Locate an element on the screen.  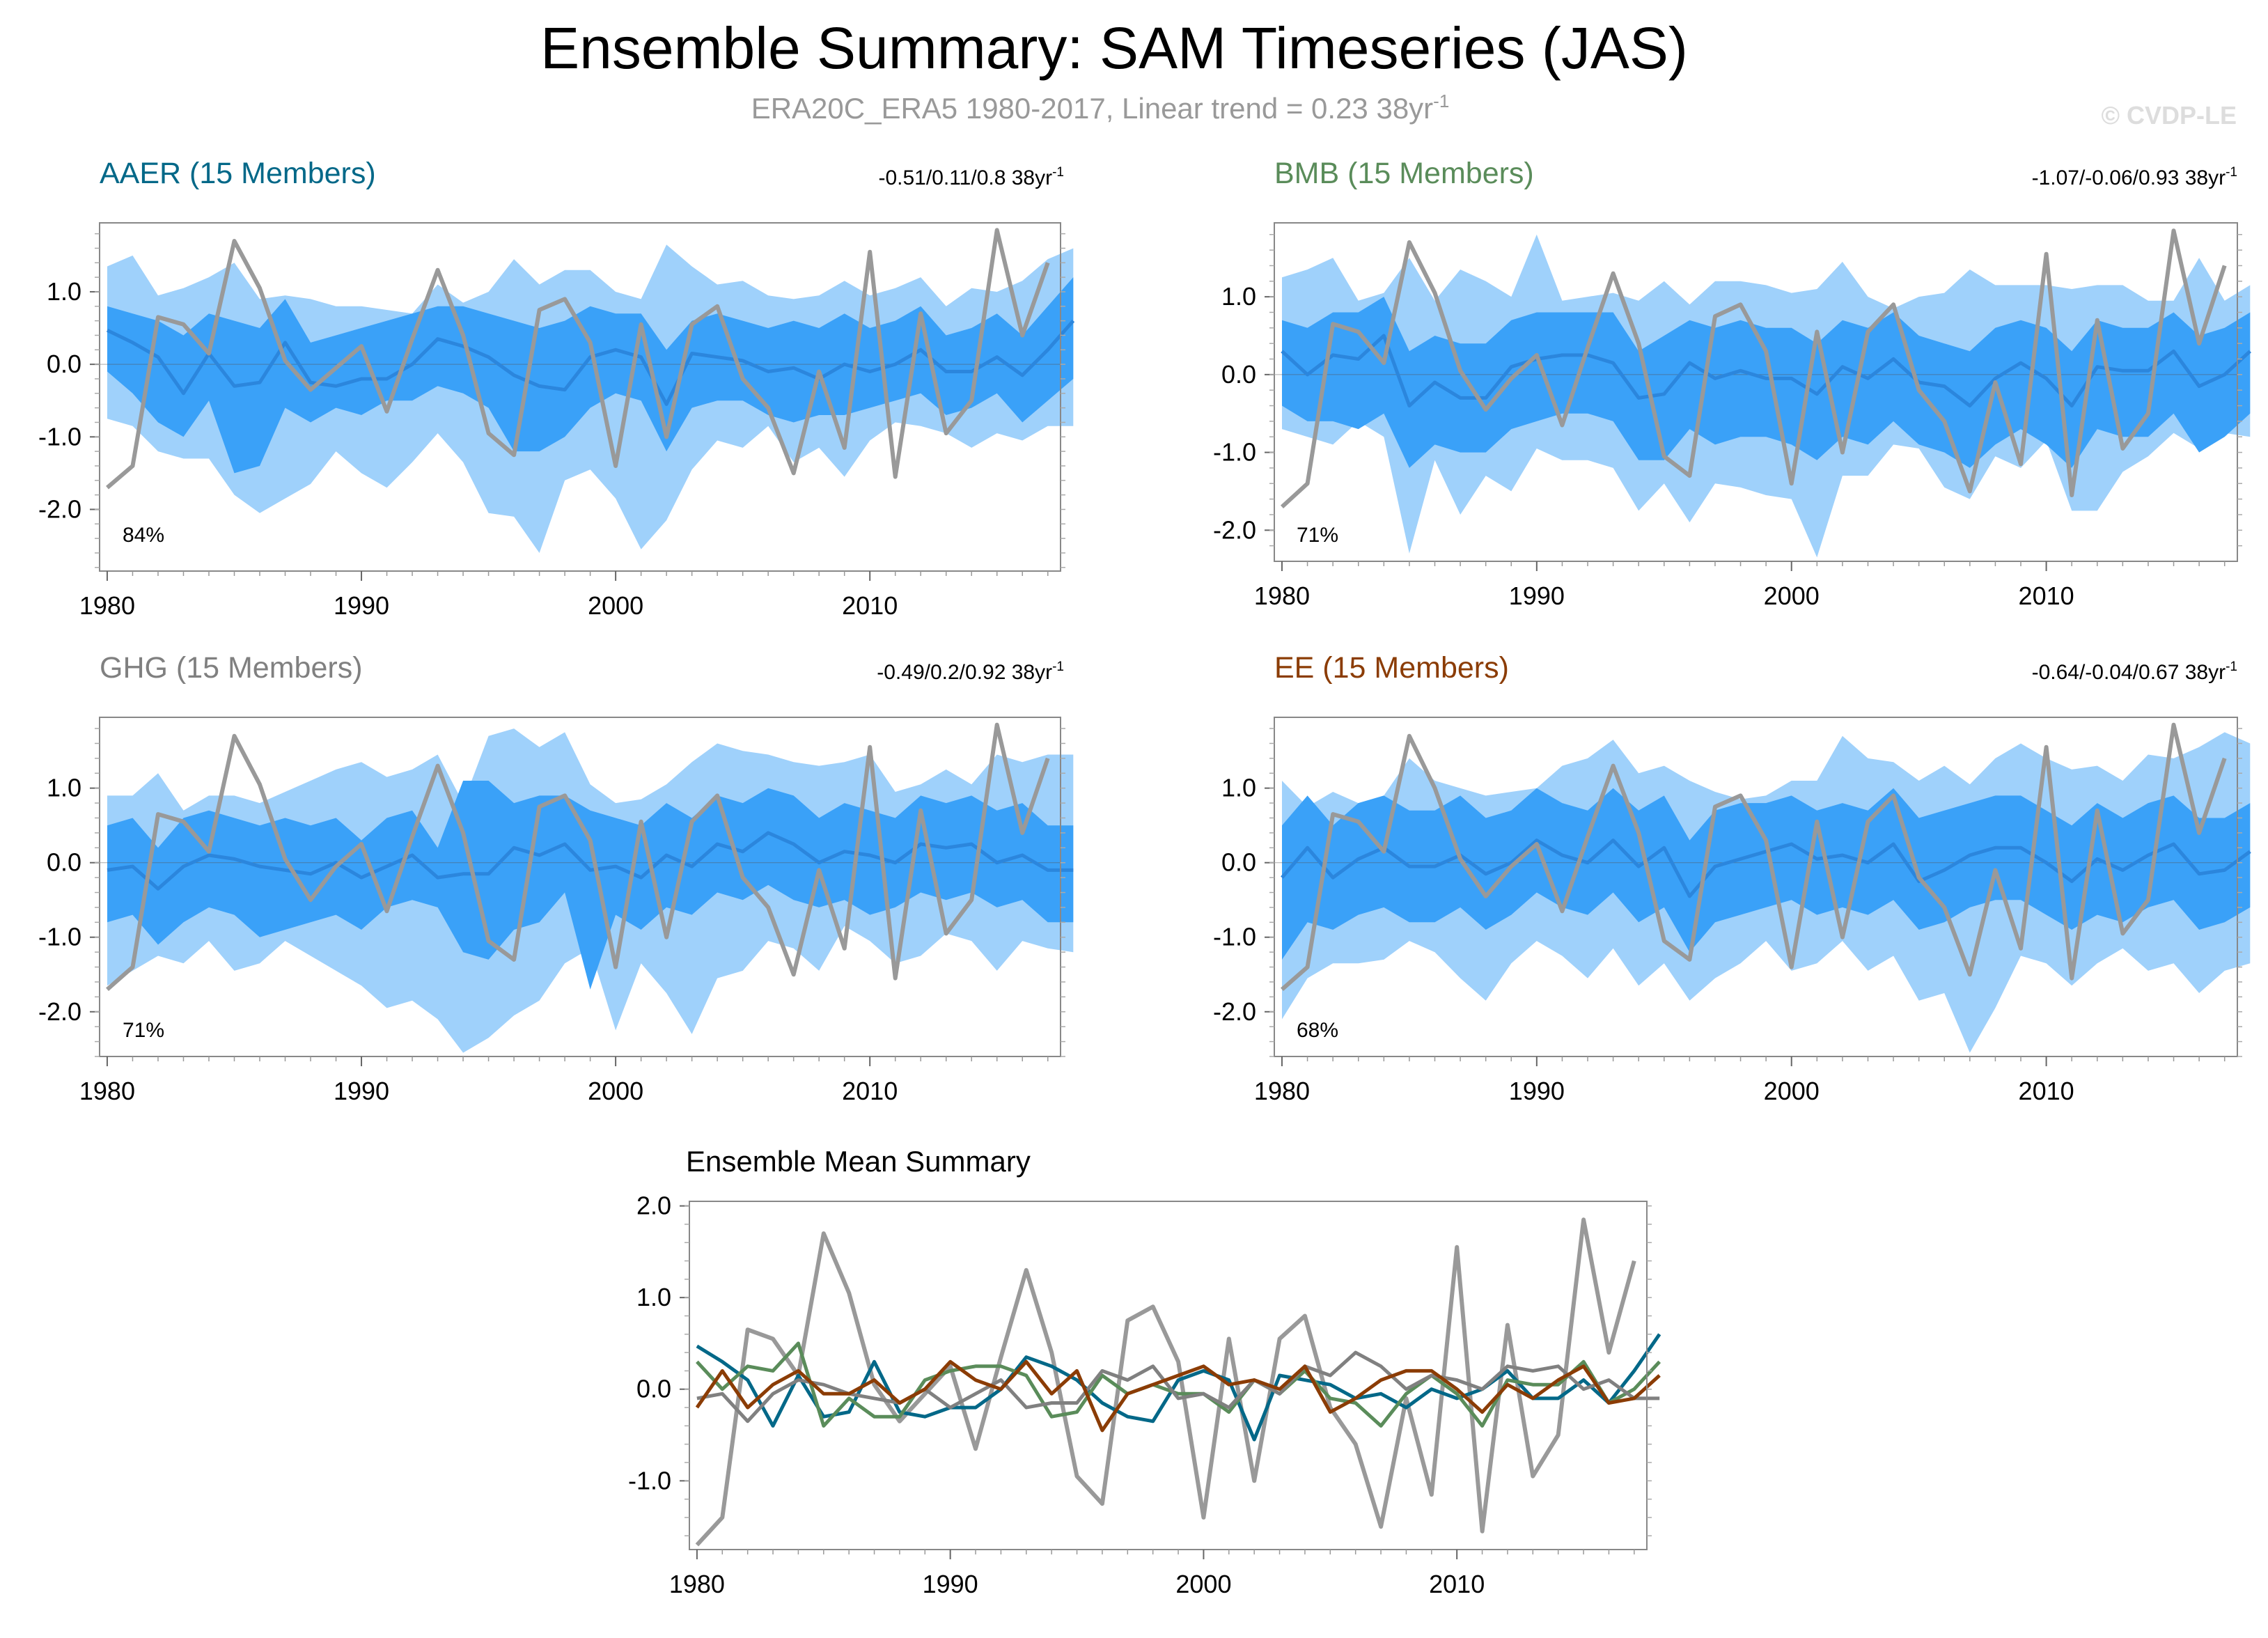
observed-line-ee is located at coordinates (1754, 856).